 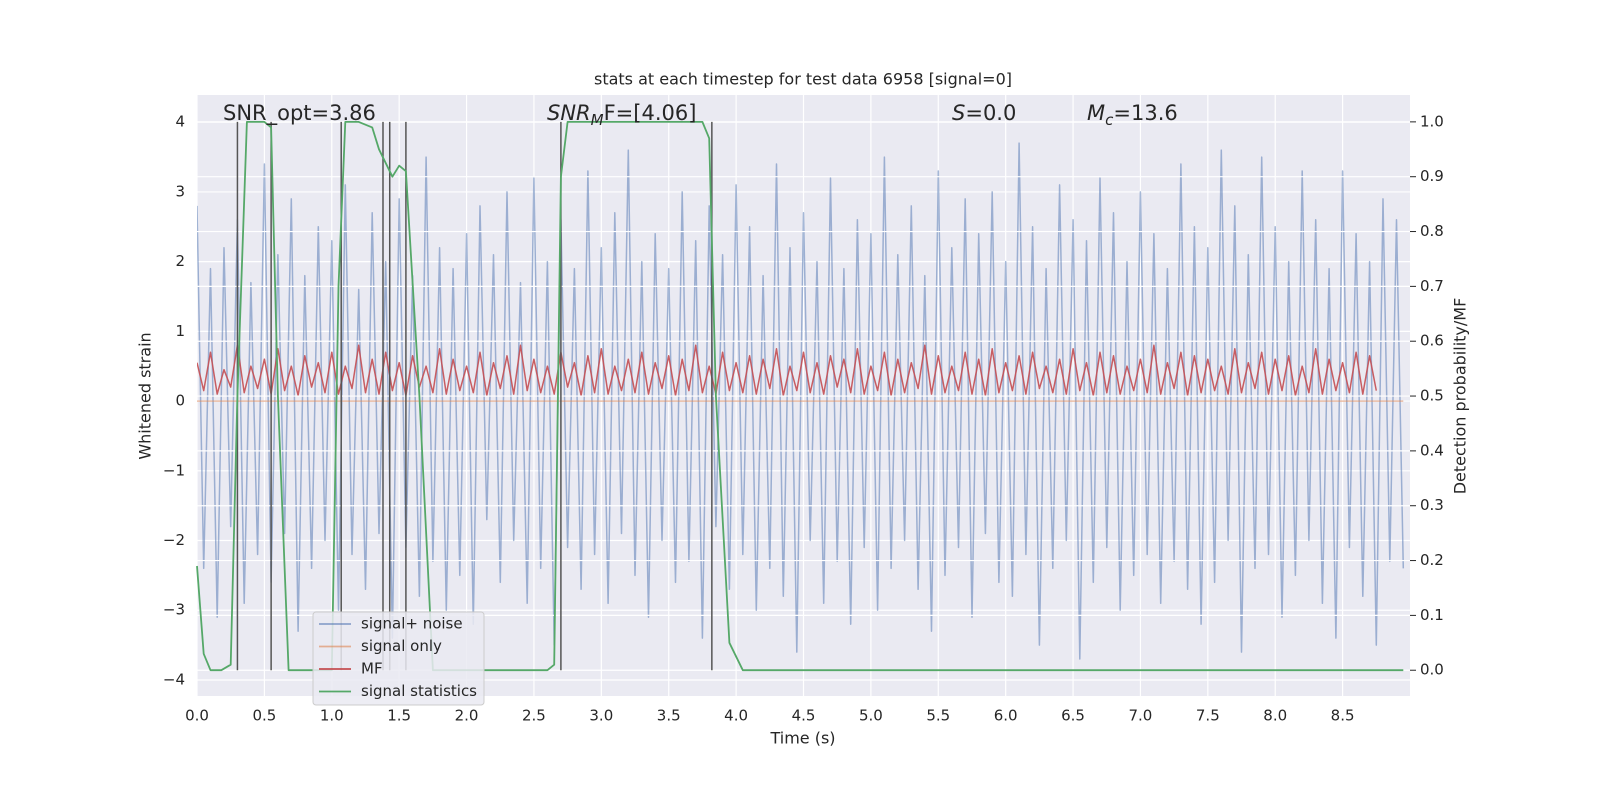 I want to click on legend-label: signal+ noise, so click(x=412, y=624).